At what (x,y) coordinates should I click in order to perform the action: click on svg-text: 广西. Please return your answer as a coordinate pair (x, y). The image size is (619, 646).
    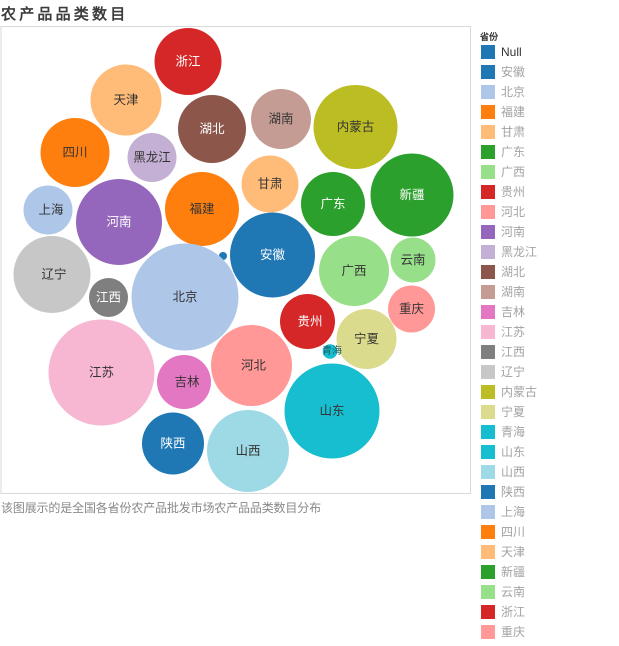
    Looking at the image, I should click on (353, 271).